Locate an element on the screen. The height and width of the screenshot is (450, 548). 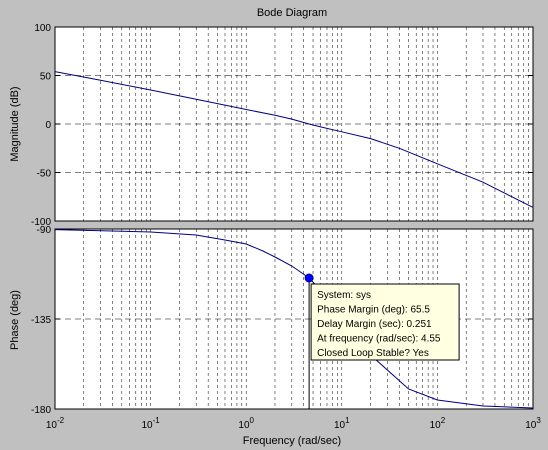
datatip-box is located at coordinates (385, 322).